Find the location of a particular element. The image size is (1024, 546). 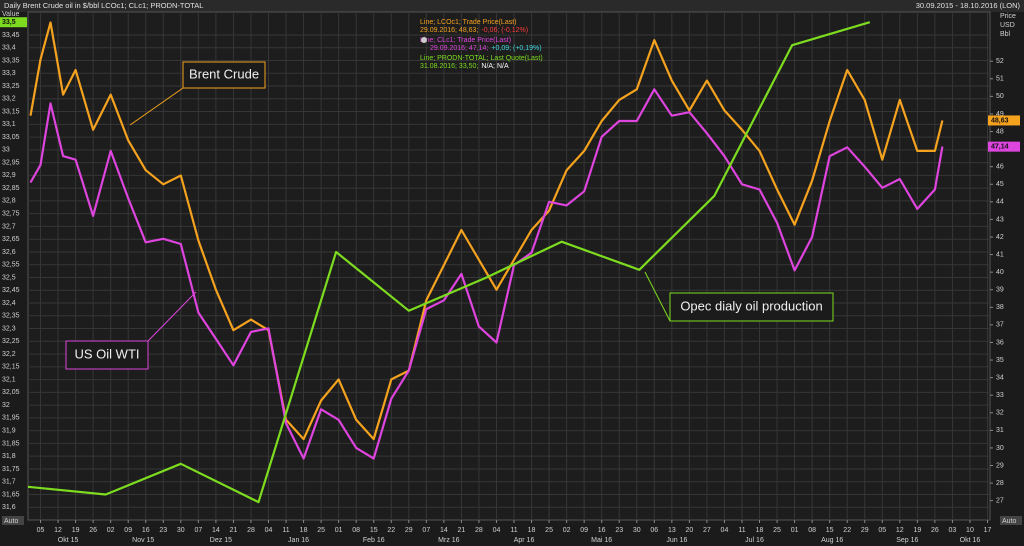

month-label: Sep 16 is located at coordinates (907, 540).